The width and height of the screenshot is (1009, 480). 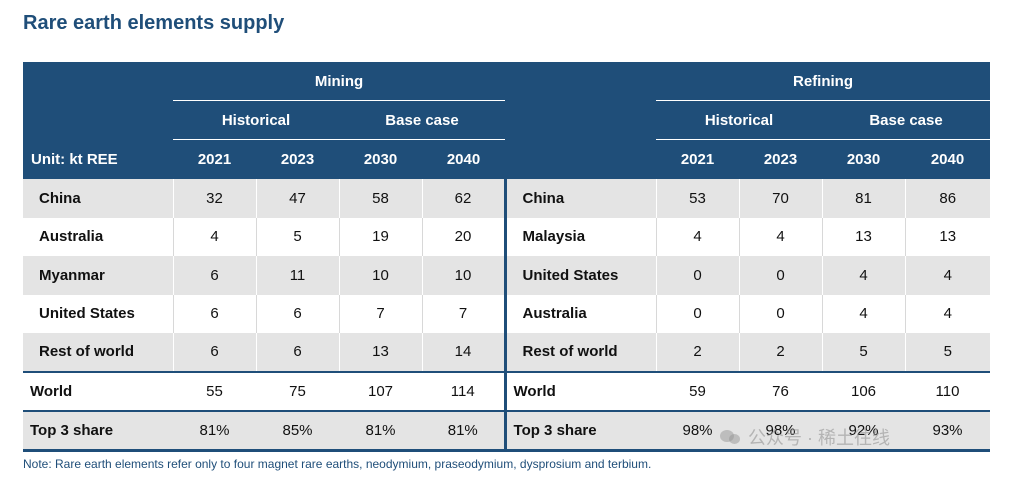 What do you see at coordinates (580, 275) in the screenshot?
I see `refining-country: United States` at bounding box center [580, 275].